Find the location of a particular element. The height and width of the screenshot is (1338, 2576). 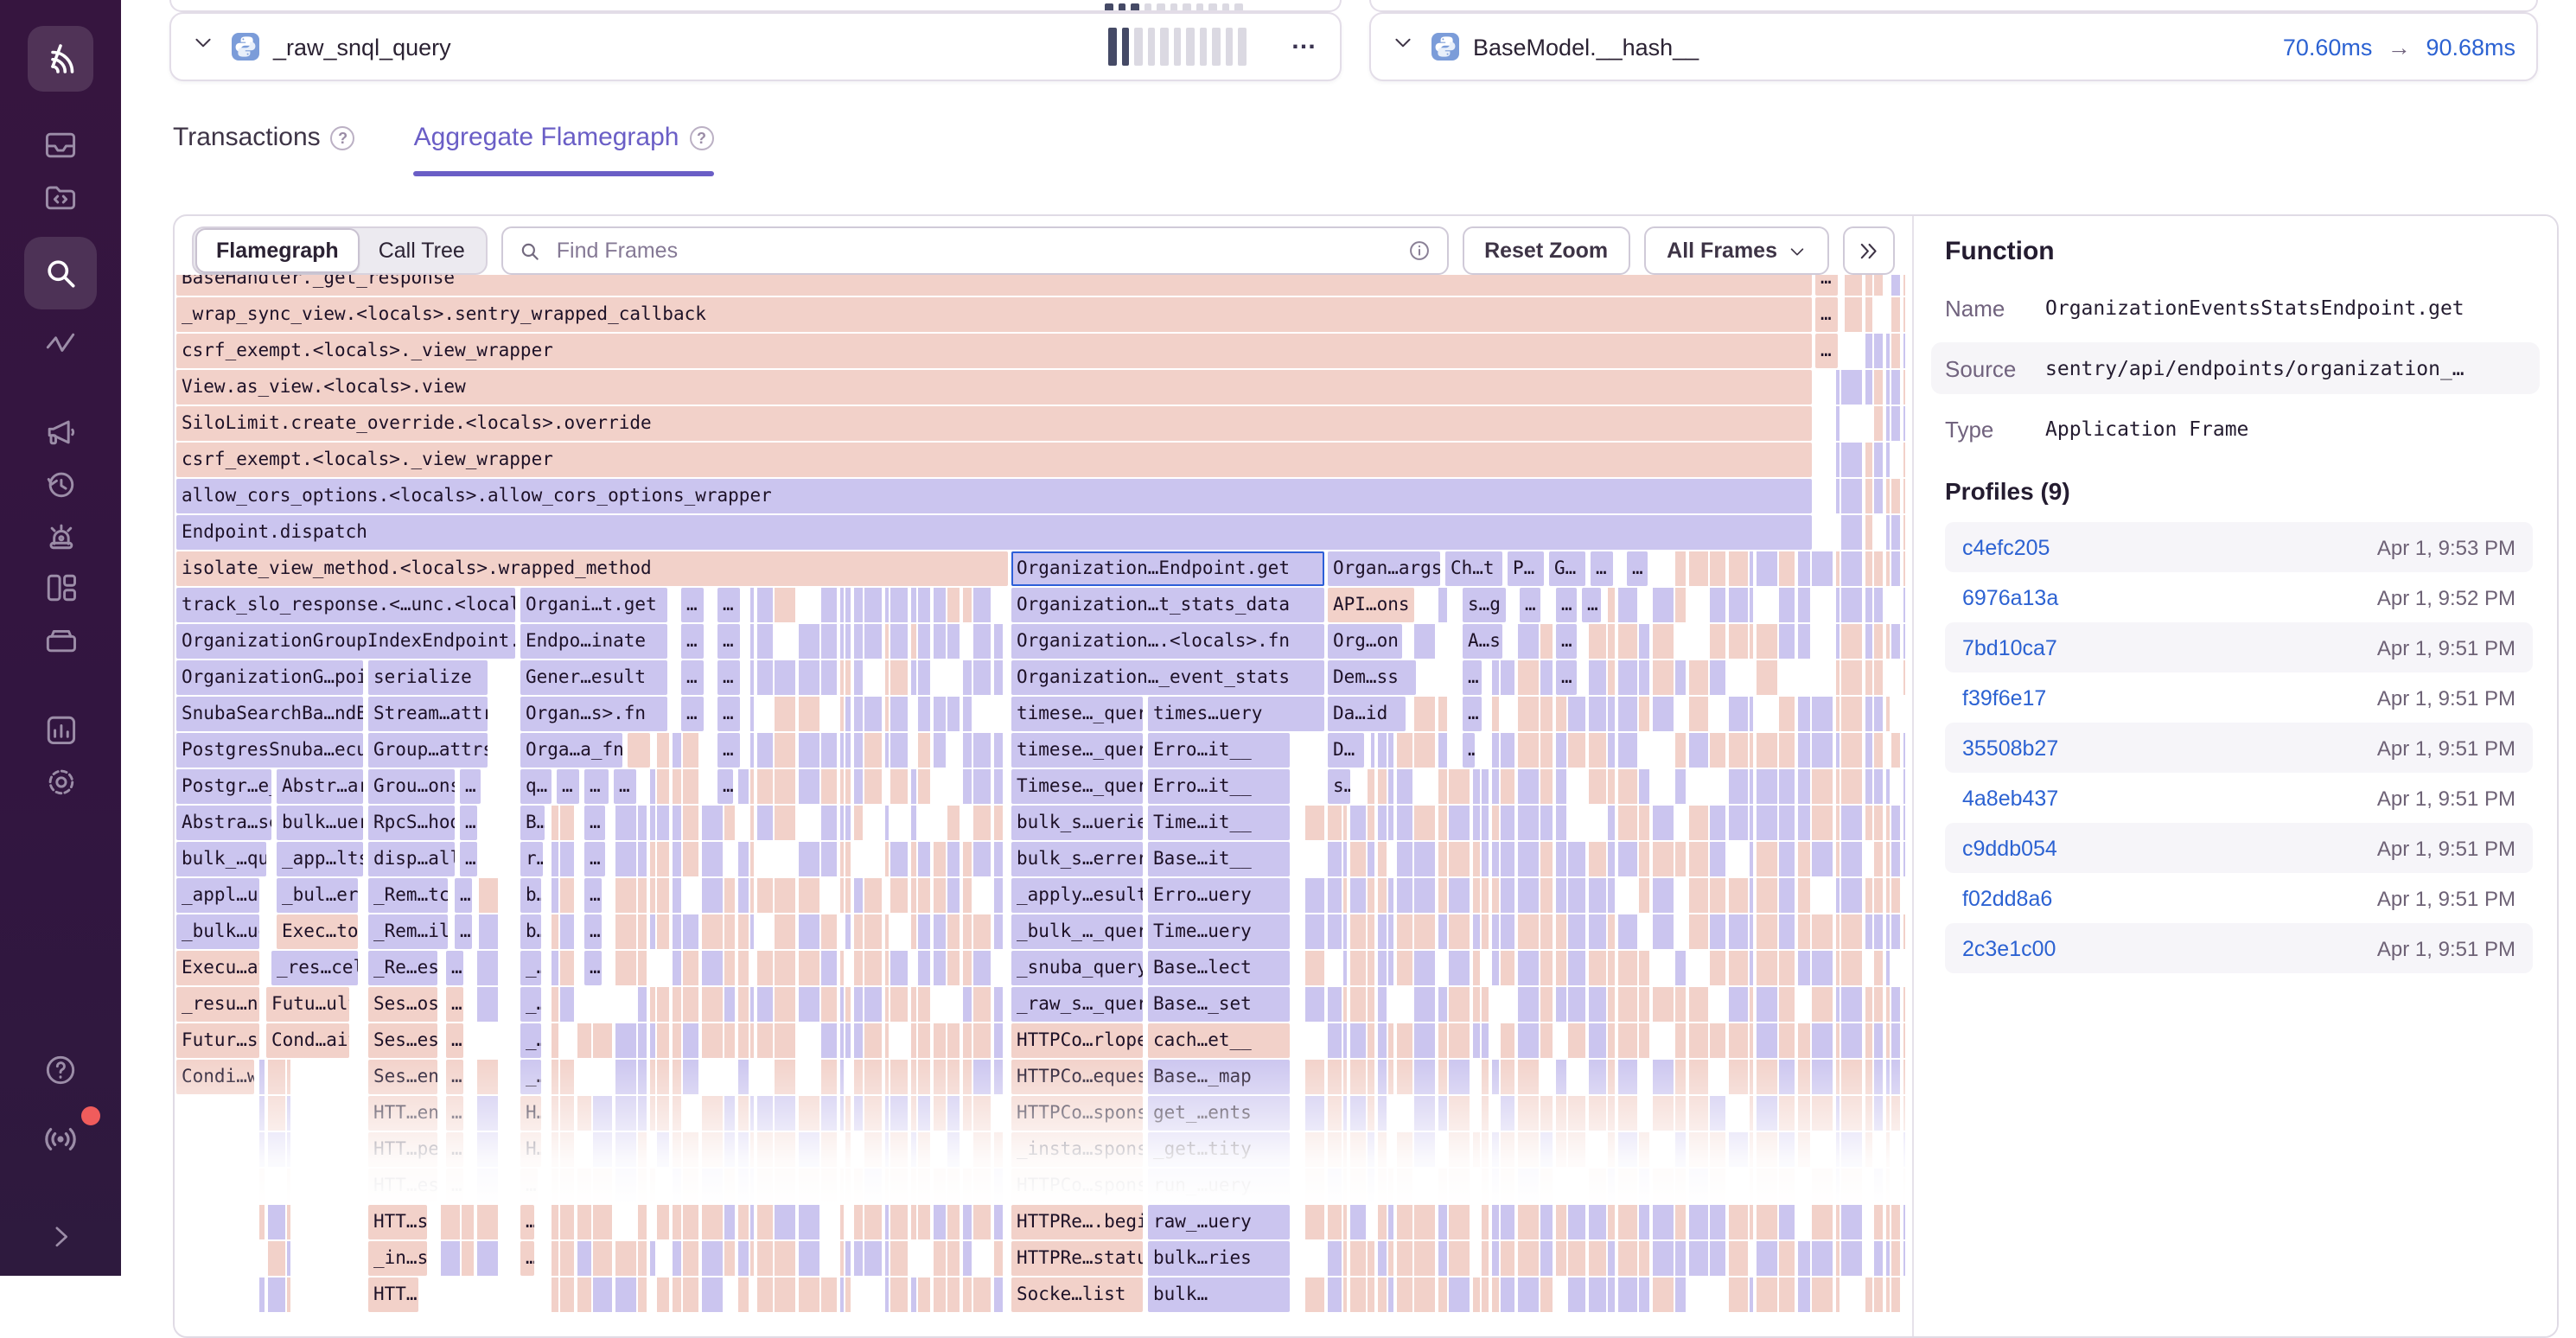

flame-frame: _Rem…ilo is located at coordinates (408, 931).